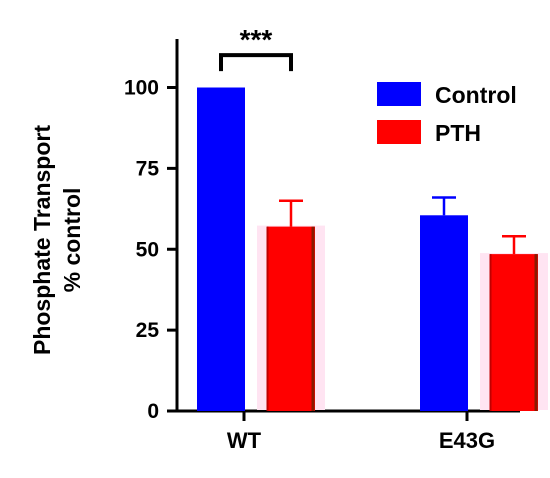  I want to click on x-ticks: WT E43G, so click(361, 432).